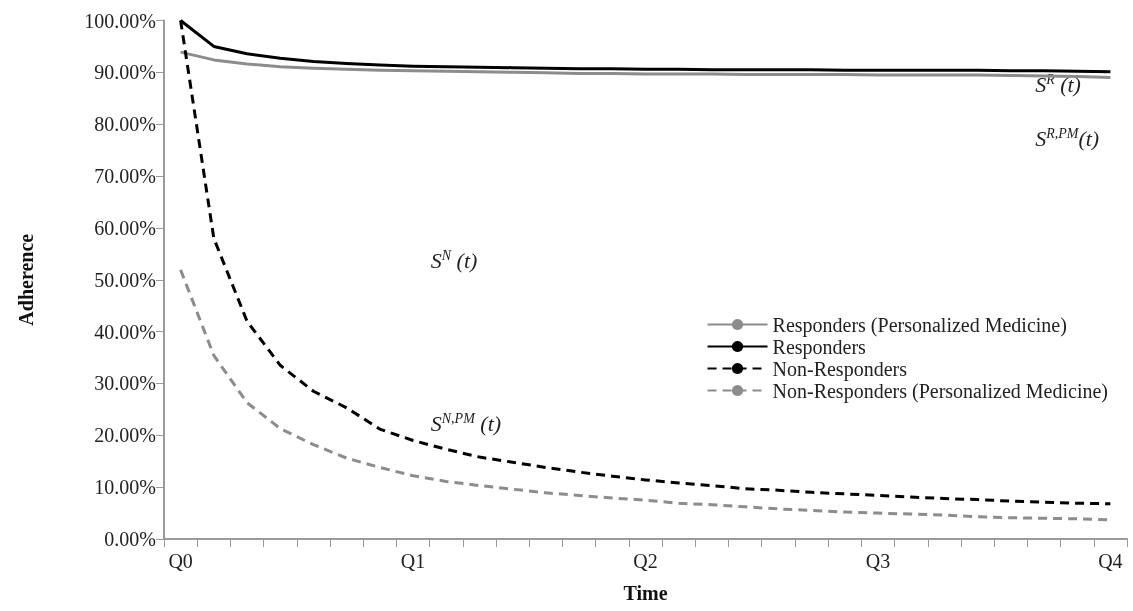 The height and width of the screenshot is (611, 1133). I want to click on y-tick-label: 60.00%, so click(125, 227).